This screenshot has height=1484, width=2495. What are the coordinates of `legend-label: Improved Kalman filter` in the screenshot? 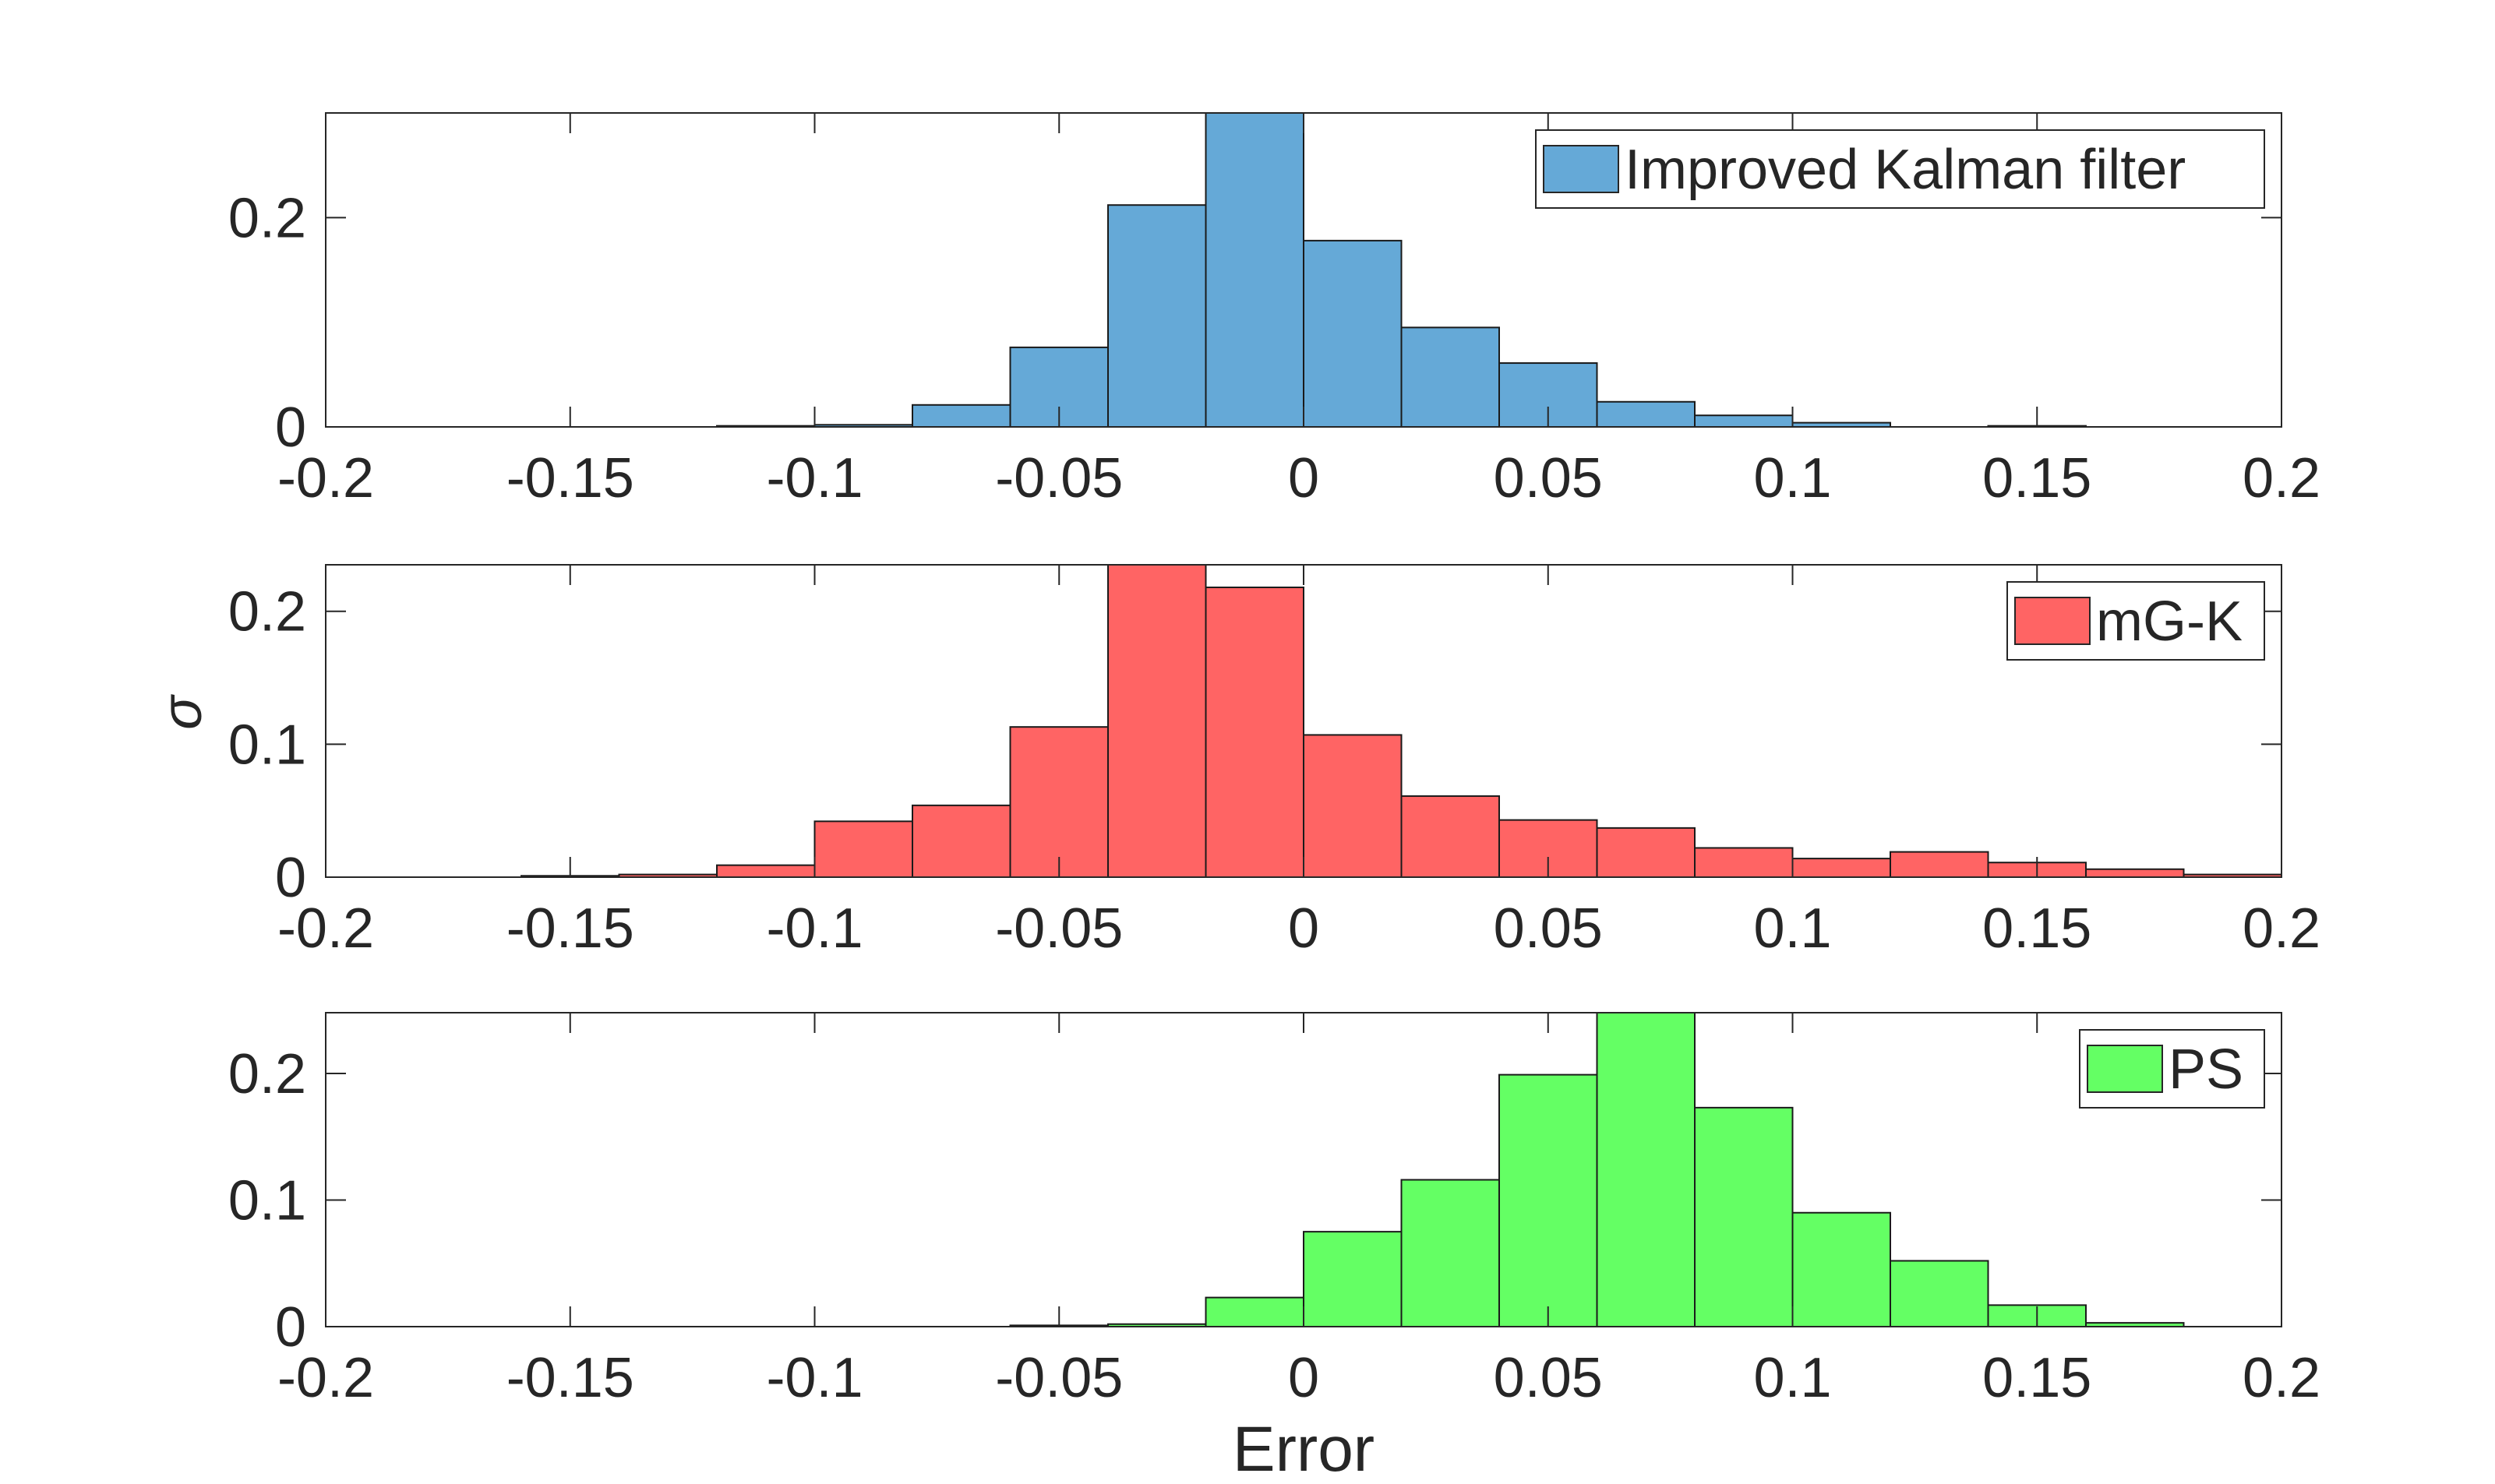 It's located at (1905, 170).